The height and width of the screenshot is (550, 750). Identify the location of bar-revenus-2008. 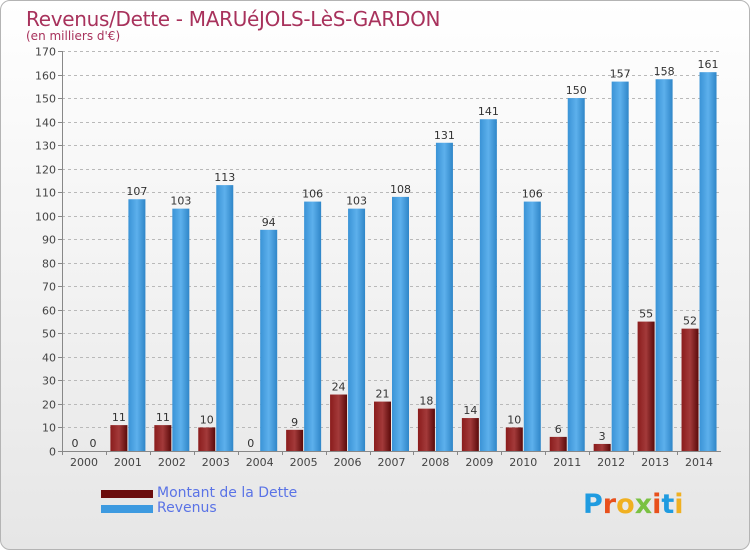
(444, 296).